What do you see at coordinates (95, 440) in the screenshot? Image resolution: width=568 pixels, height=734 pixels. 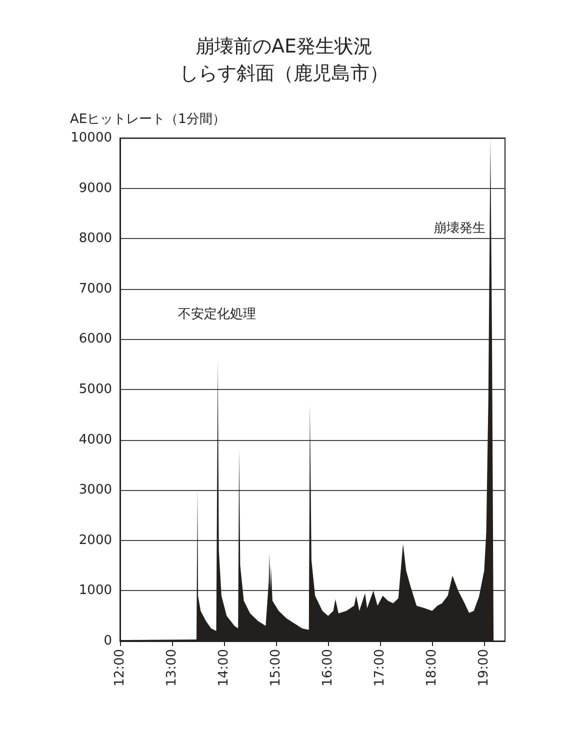 I see `y-tick-label: 4000` at bounding box center [95, 440].